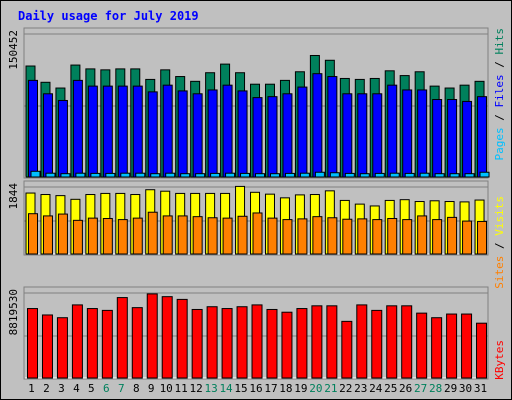 The width and height of the screenshot is (512, 400). I want to click on legend-pages-files-hits-hits: Hits, so click(499, 41).